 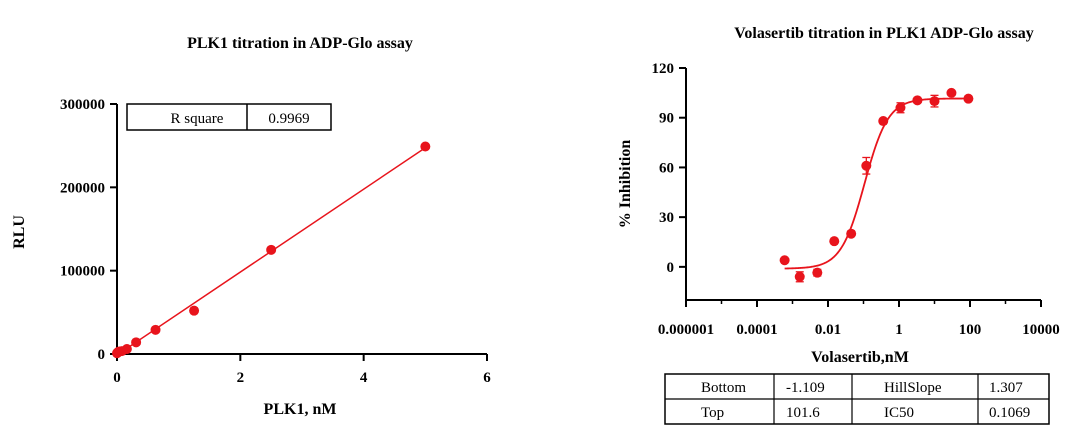 I want to click on chart1-y-axis-label: RLU, so click(x=19, y=232).